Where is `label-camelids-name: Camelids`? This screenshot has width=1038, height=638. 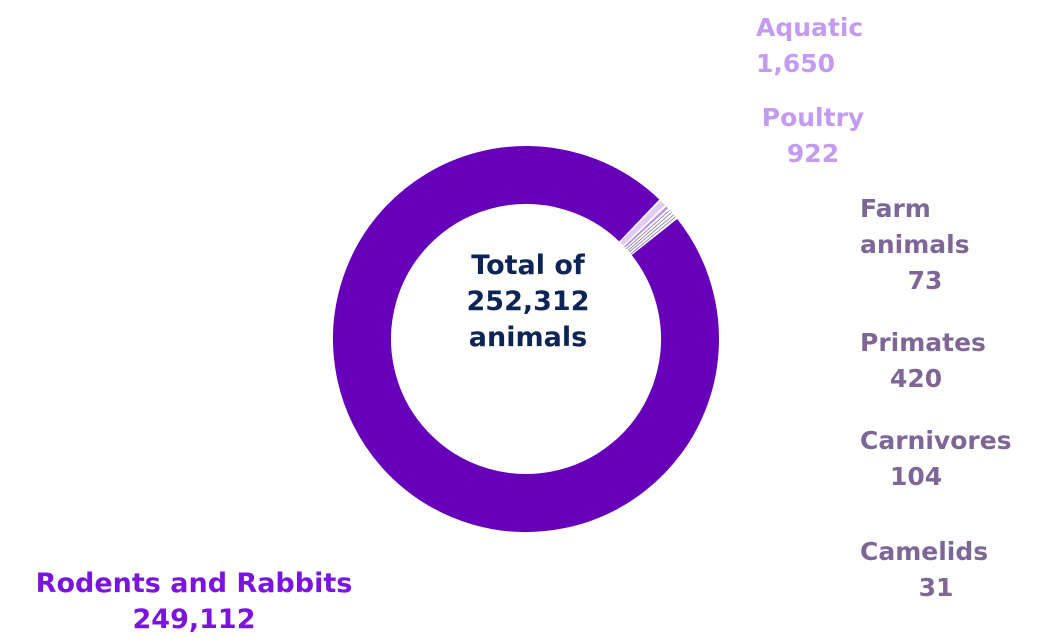 label-camelids-name: Camelids is located at coordinates (924, 551).